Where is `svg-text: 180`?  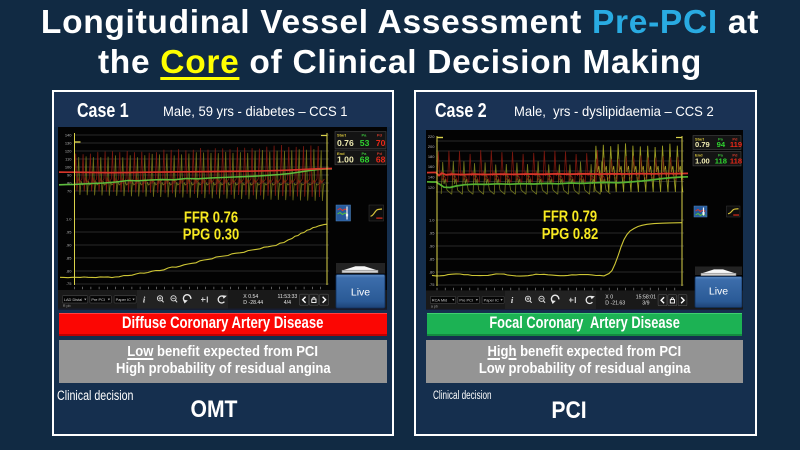
svg-text: 180 is located at coordinates (431, 156).